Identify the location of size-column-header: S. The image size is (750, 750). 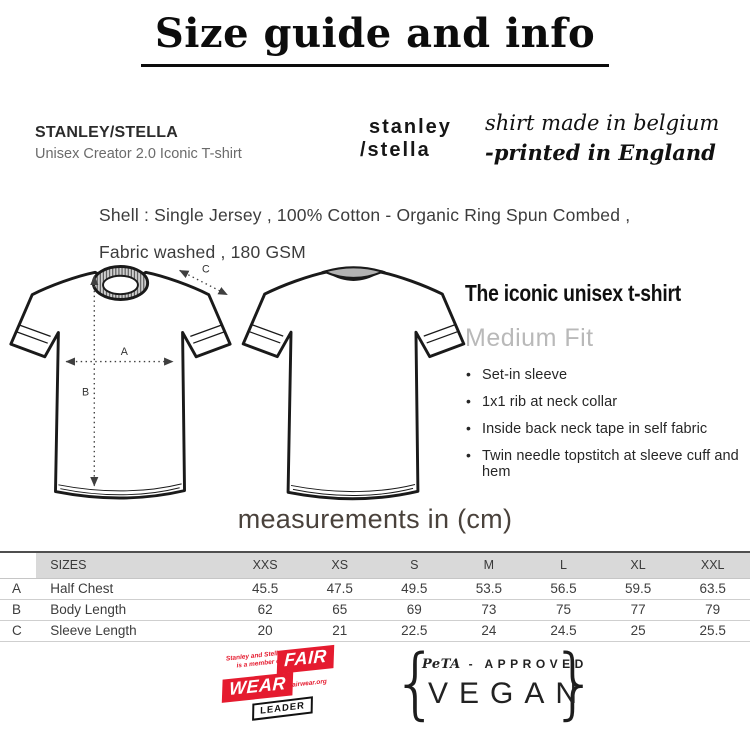
(414, 565).